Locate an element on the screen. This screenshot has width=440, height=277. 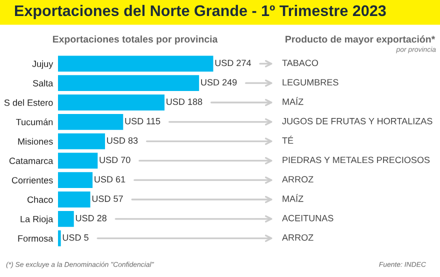
chart-title: Exportaciones del Norte Grande - 1º Trimestre 2023 is located at coordinates (200, 12).